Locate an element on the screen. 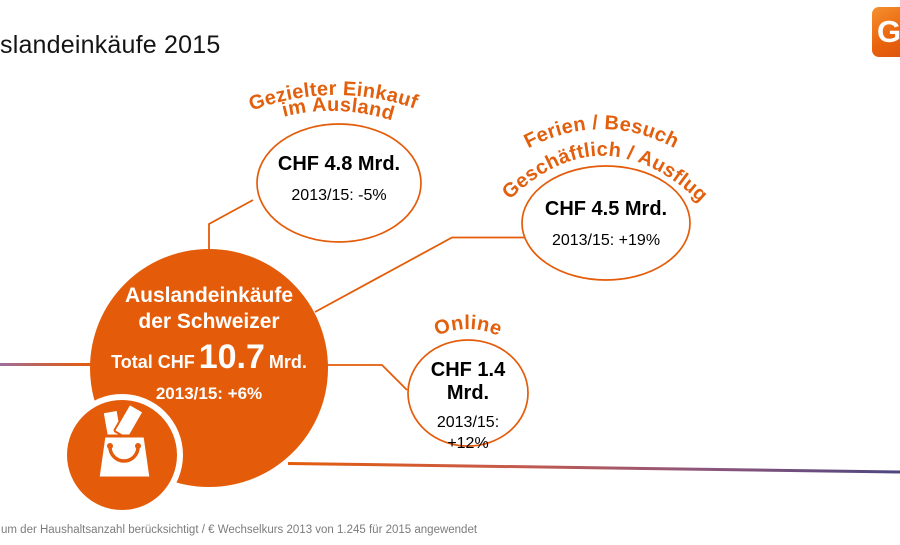 The width and height of the screenshot is (900, 545). page-title: slandeinkäufe 2015 is located at coordinates (110, 45).